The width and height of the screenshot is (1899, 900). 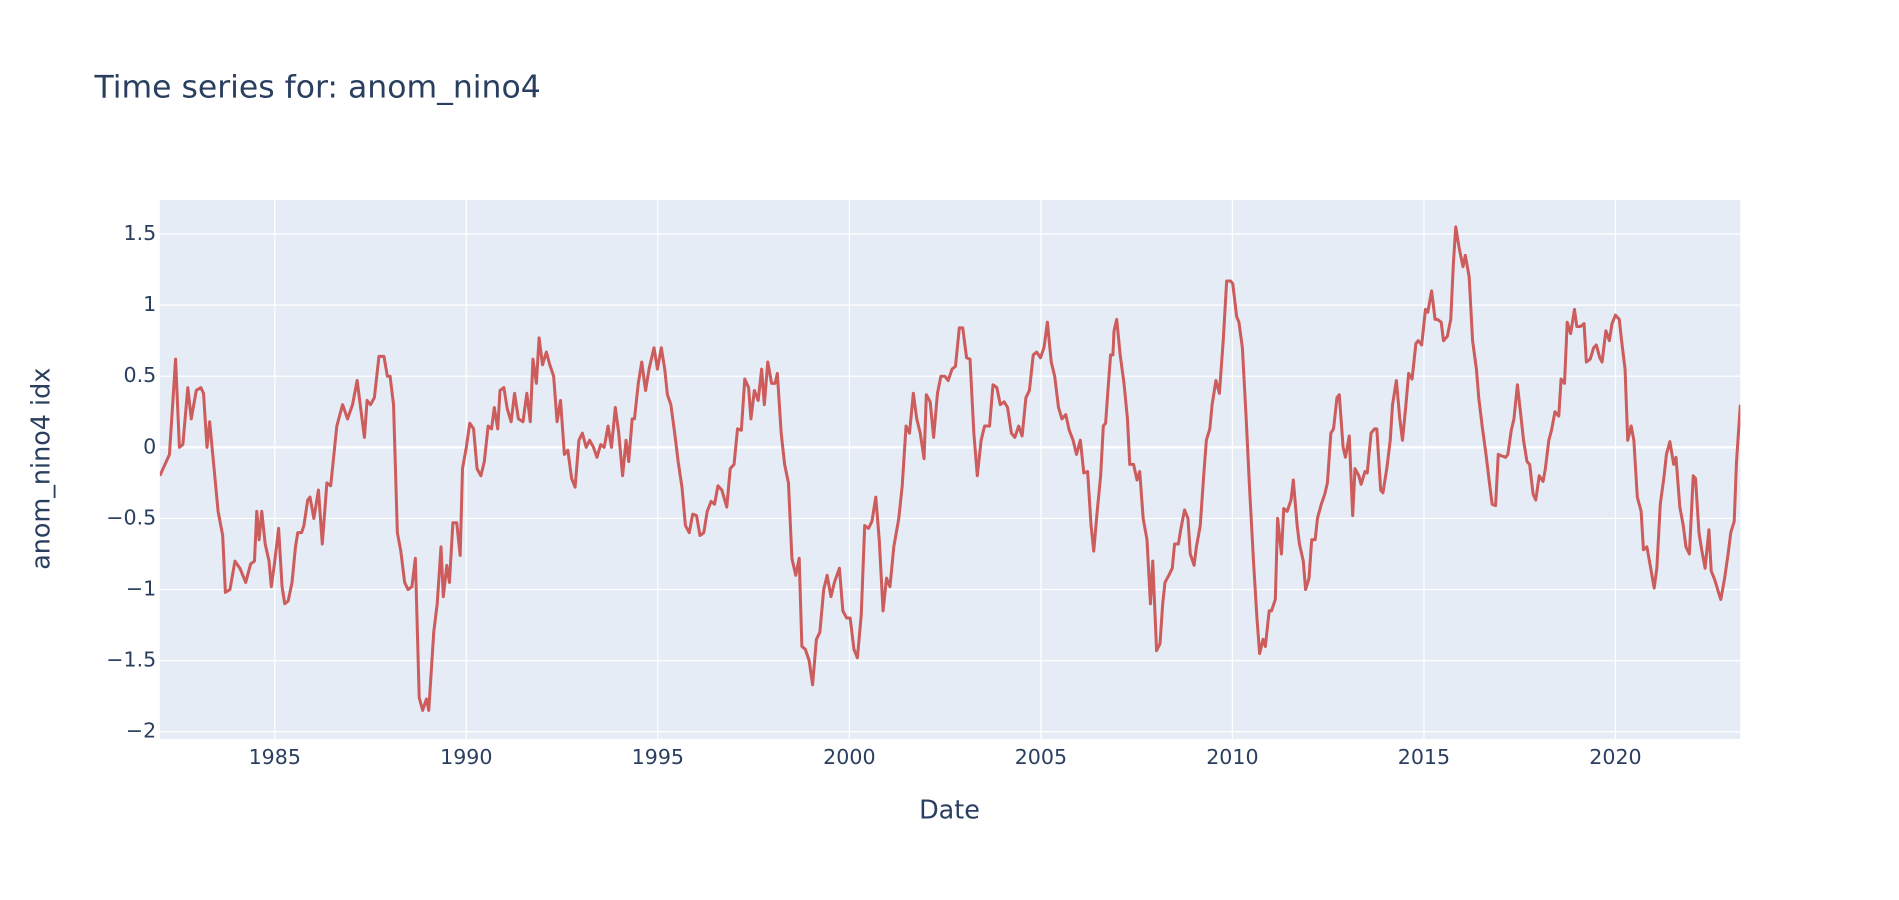 I want to click on x-tick-label: 2020, so click(x=1615, y=757).